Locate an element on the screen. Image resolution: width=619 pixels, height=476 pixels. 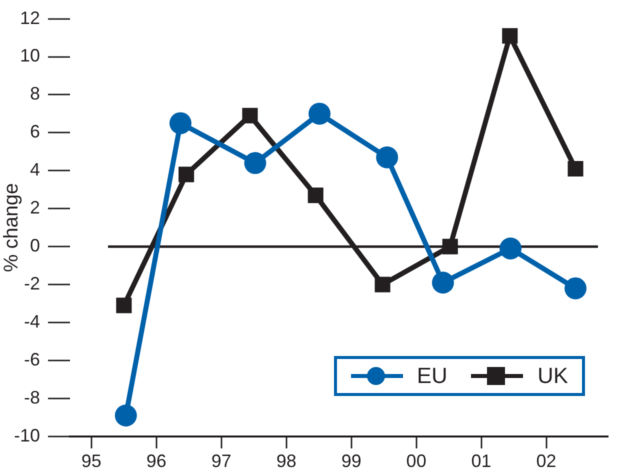
y-tick-label: -4 is located at coordinates (32, 321).